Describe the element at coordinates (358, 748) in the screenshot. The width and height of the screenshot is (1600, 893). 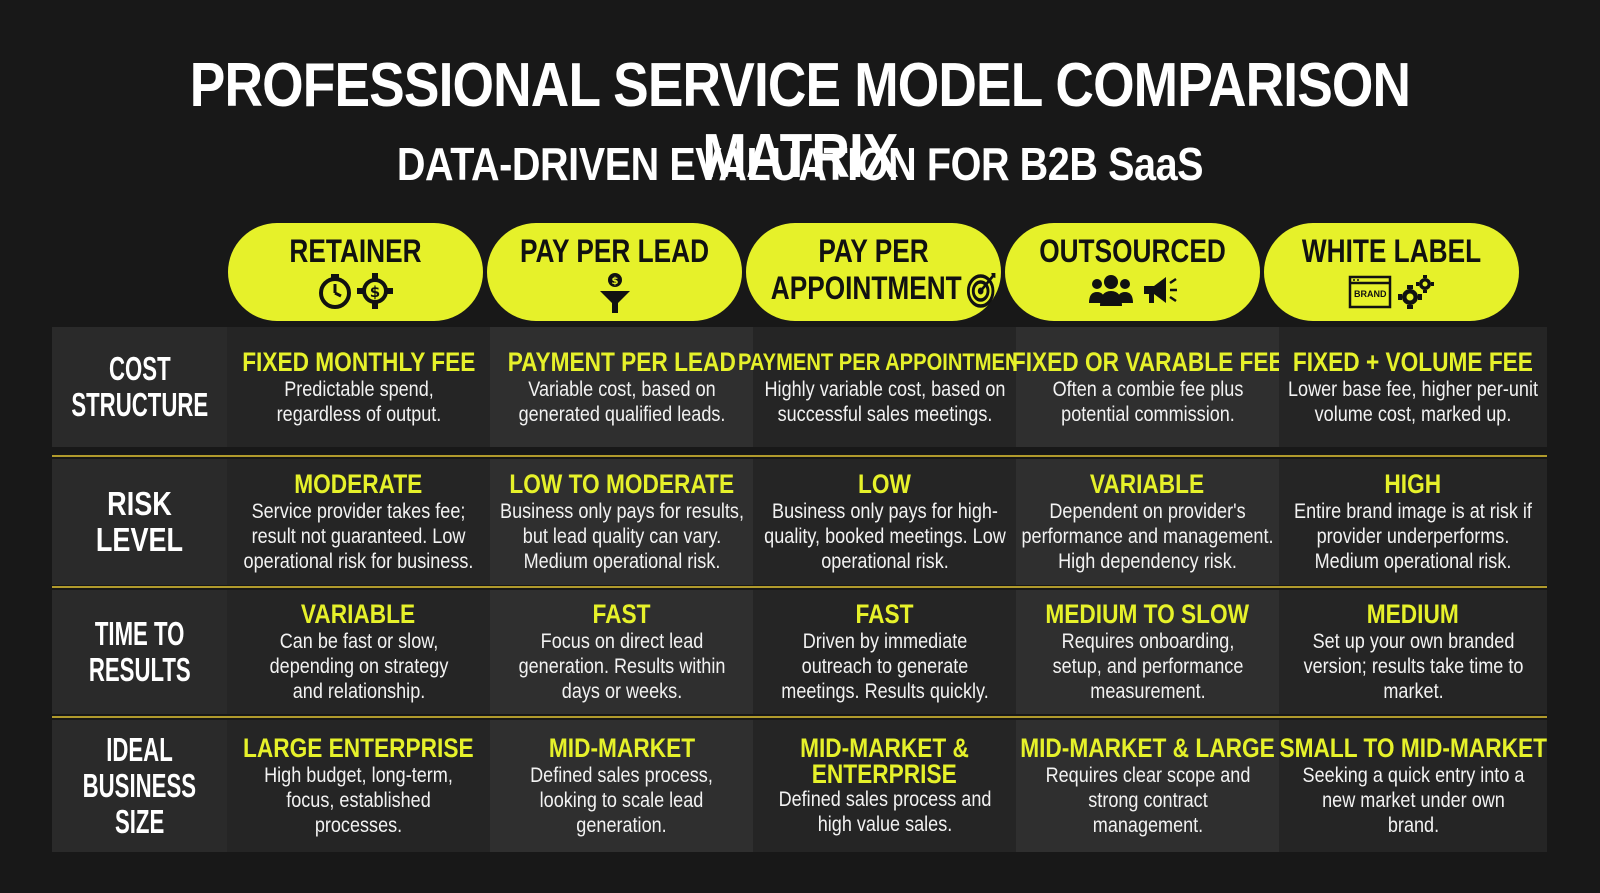
I see `cell-head: LARGE ENTERPRISE` at that location.